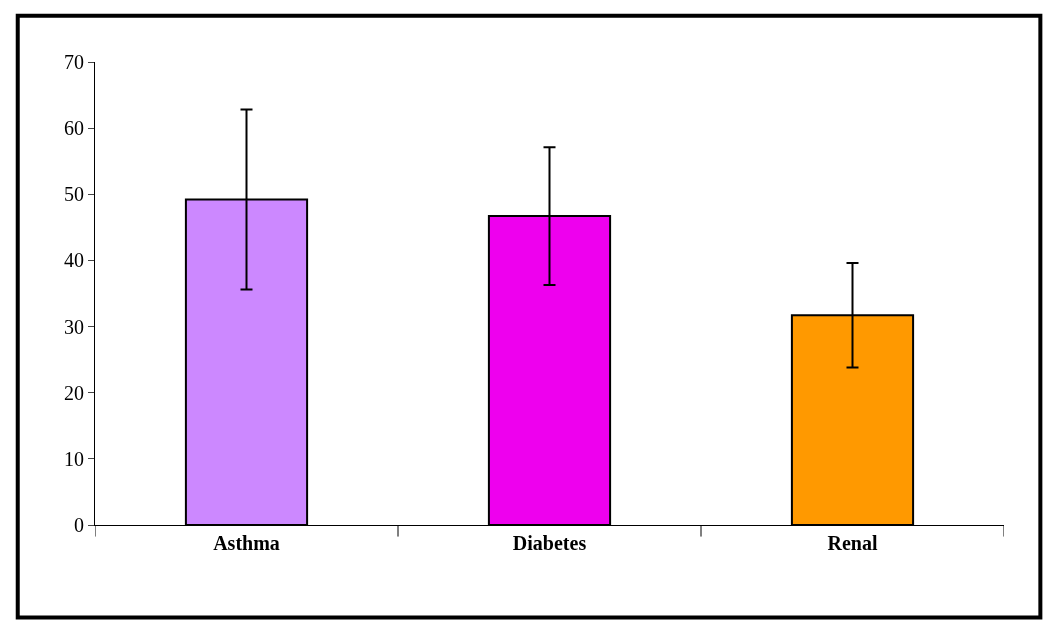 The height and width of the screenshot is (623, 1049). I want to click on y-tick-label: 50, so click(74, 194).